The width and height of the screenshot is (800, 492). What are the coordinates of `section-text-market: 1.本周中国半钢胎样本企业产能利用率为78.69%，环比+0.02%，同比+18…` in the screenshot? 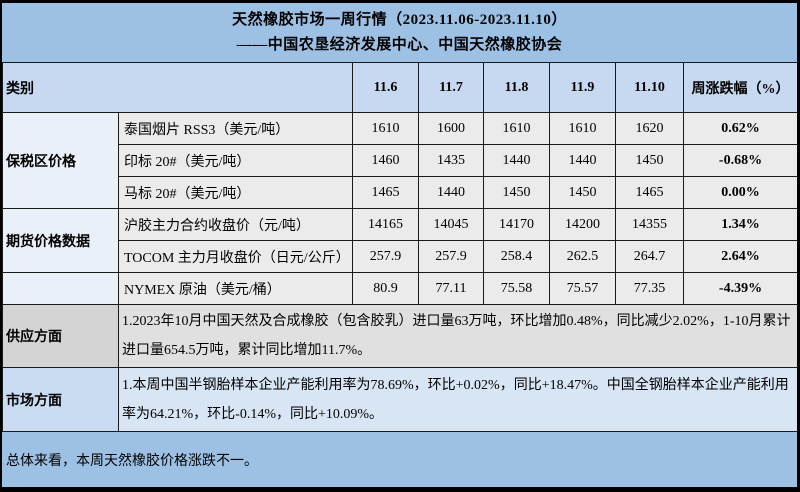 It's located at (457, 399).